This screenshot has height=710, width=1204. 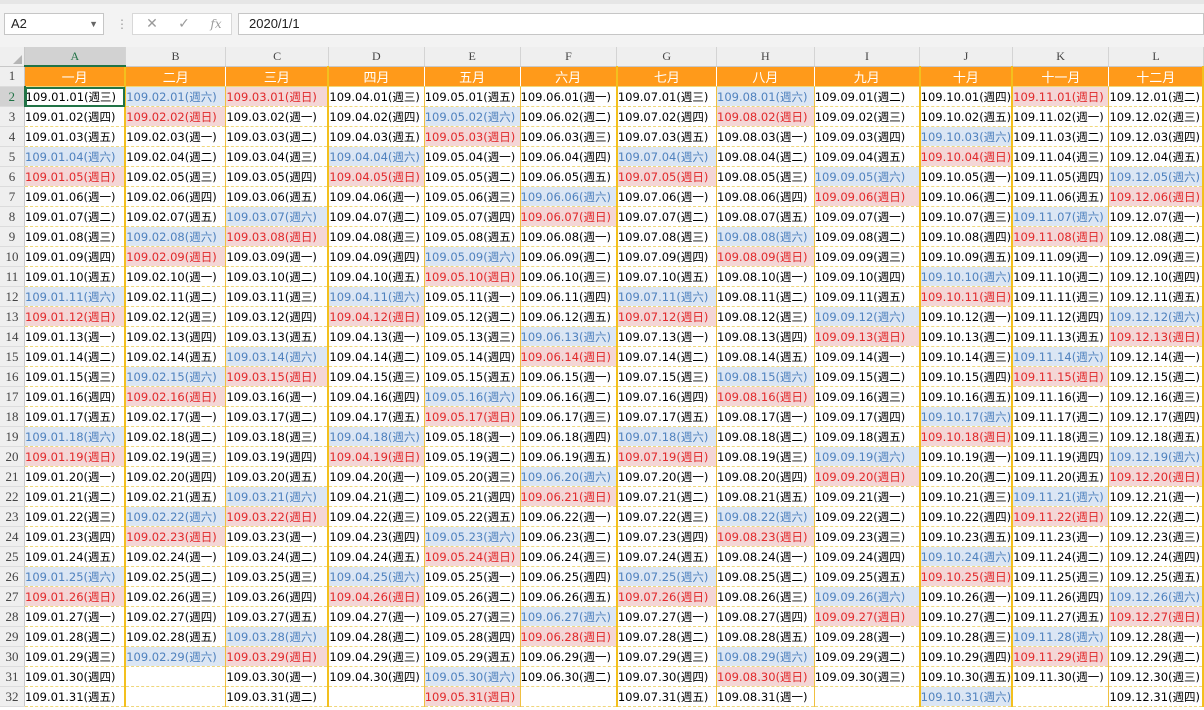 I want to click on column-header-j: J, so click(x=966, y=57).